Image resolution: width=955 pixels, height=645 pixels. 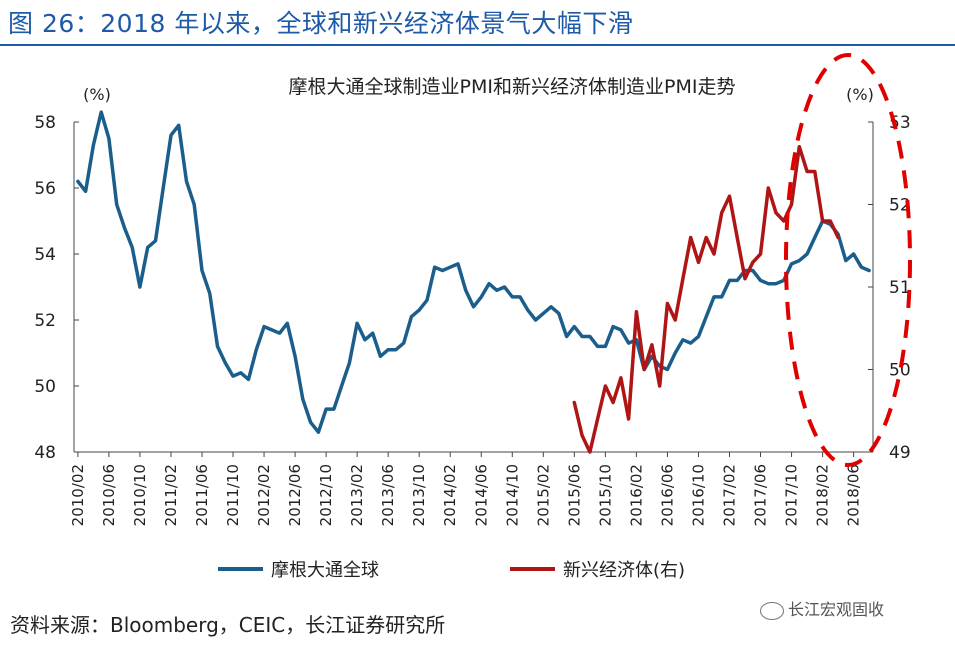 I want to click on x-axis-tick-label: 2010/10, so click(x=140, y=495).